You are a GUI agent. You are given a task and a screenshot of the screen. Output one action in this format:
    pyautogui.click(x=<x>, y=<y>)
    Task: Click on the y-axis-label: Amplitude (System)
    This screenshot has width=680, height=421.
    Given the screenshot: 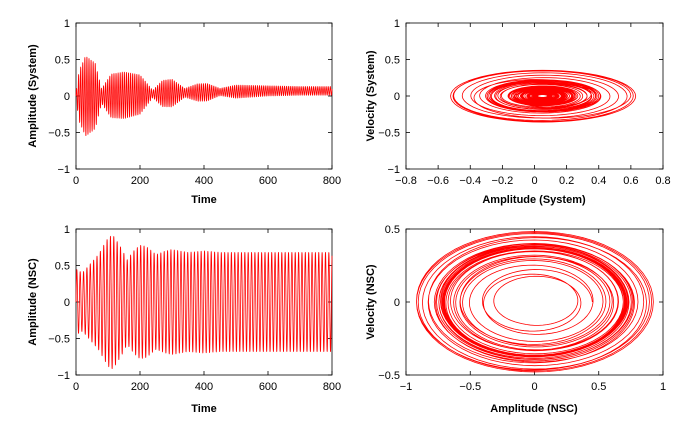 What is the action you would take?
    pyautogui.click(x=33, y=96)
    